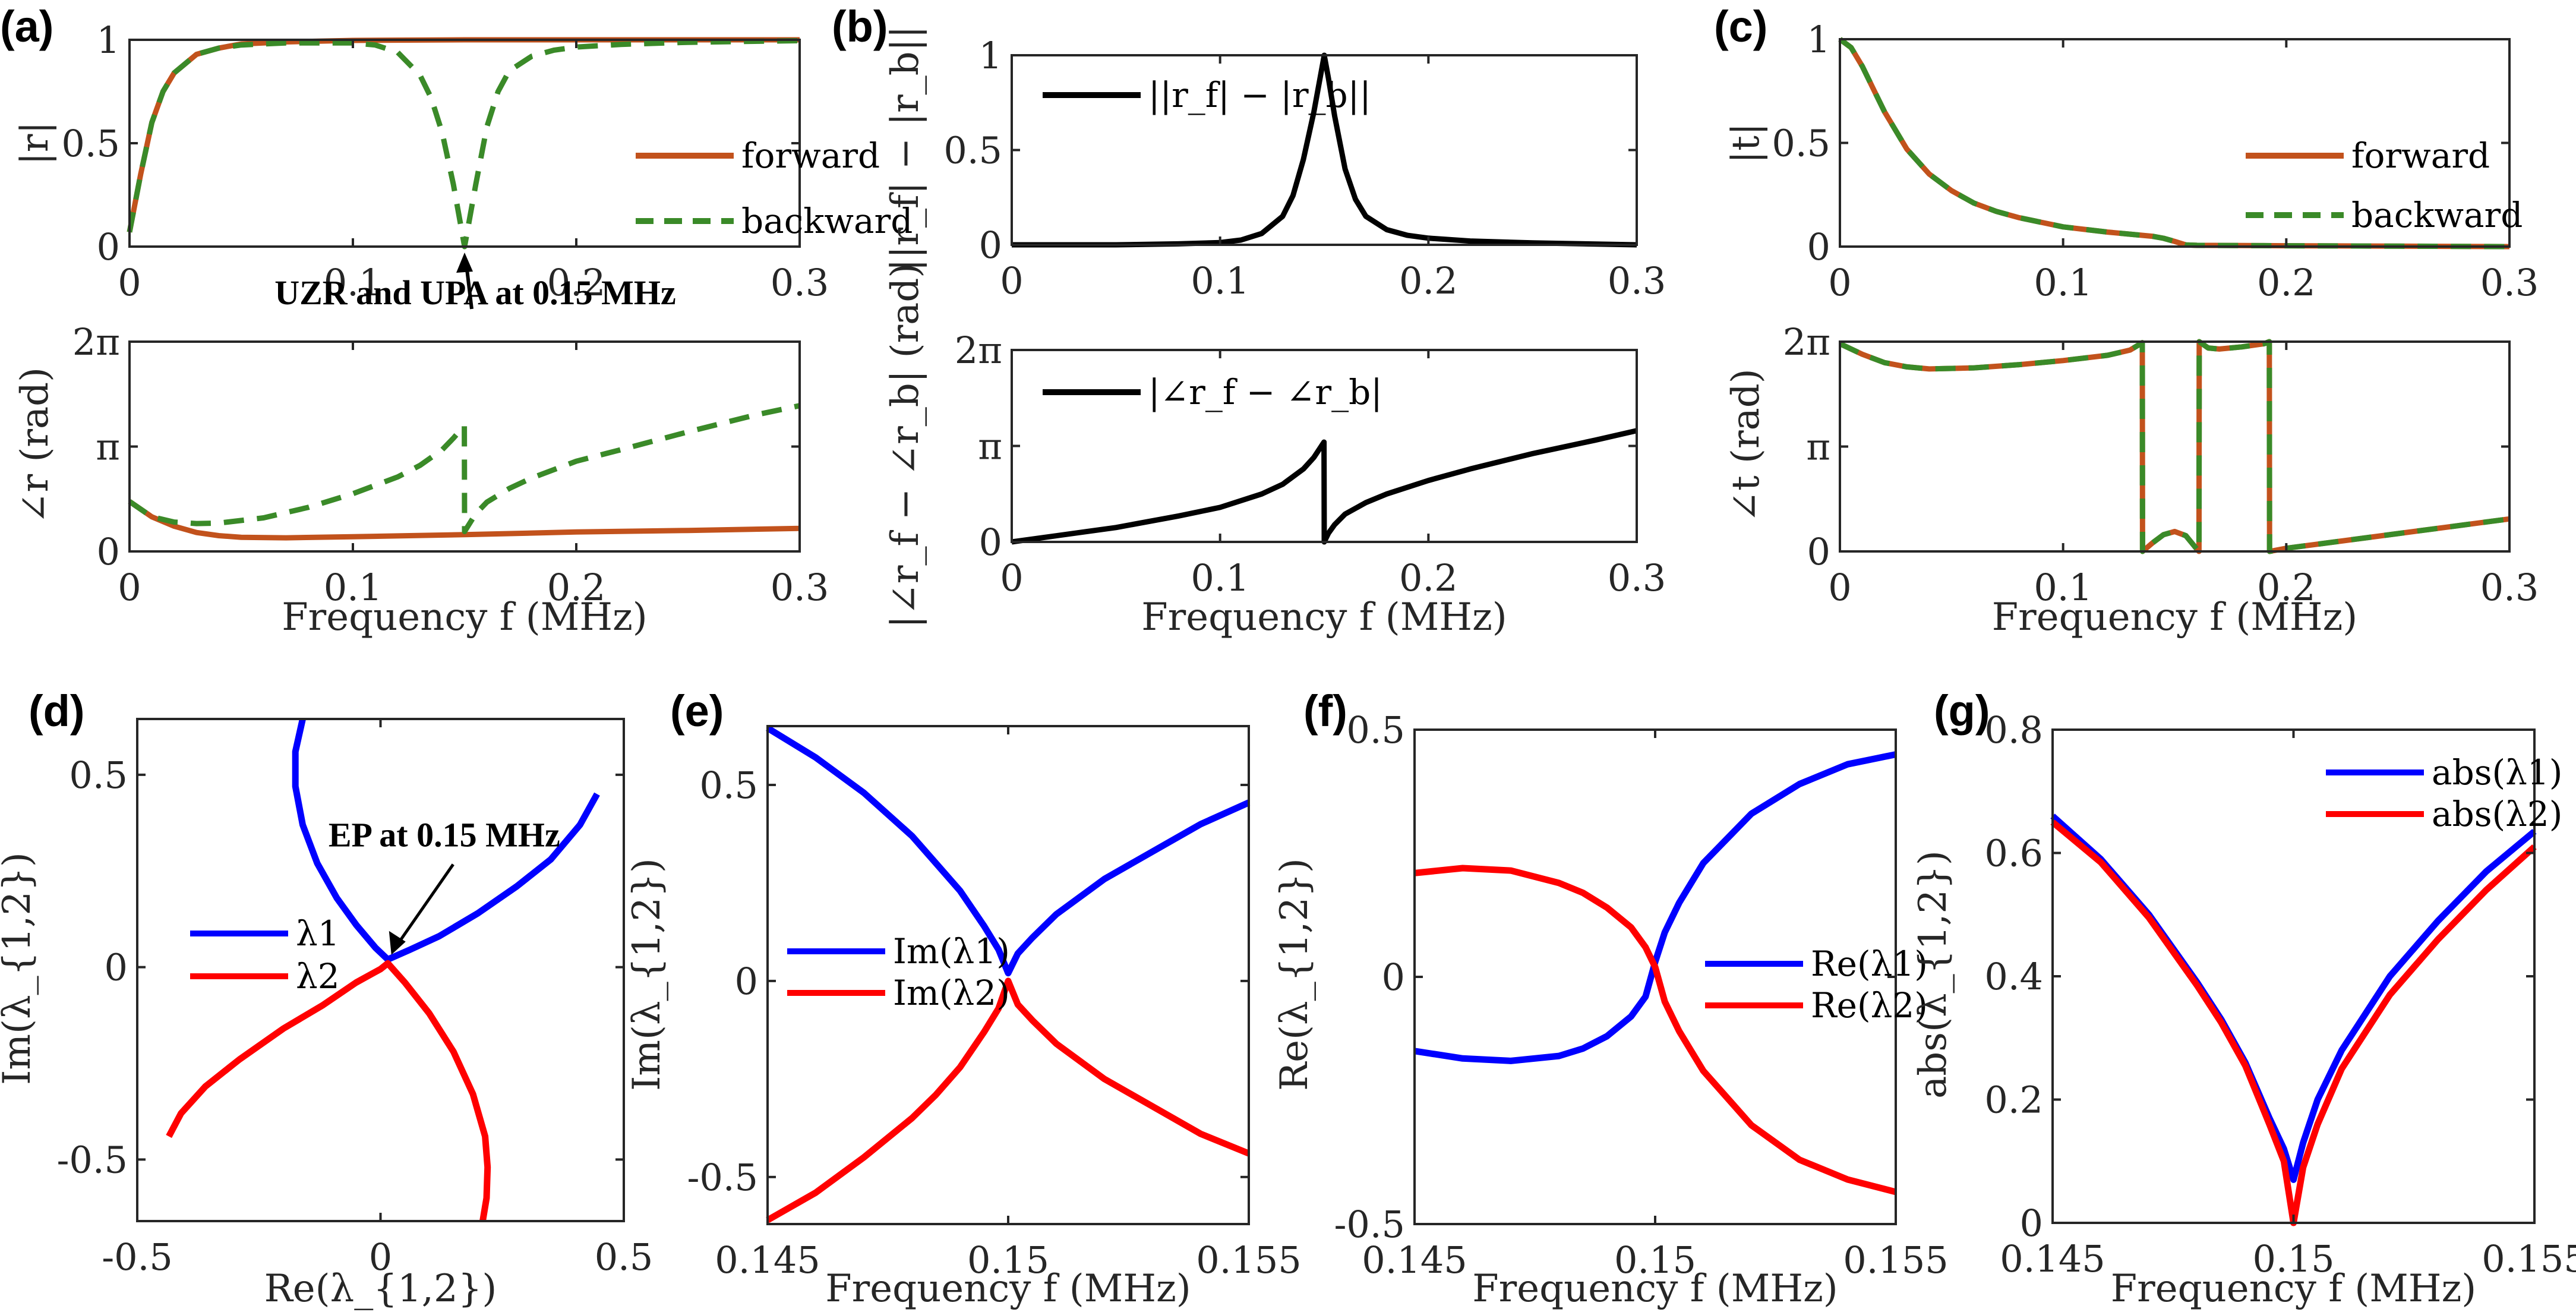 This screenshot has height=1312, width=2576. Describe the element at coordinates (624, 1257) in the screenshot. I see `x-tick-label: 0.5` at that location.